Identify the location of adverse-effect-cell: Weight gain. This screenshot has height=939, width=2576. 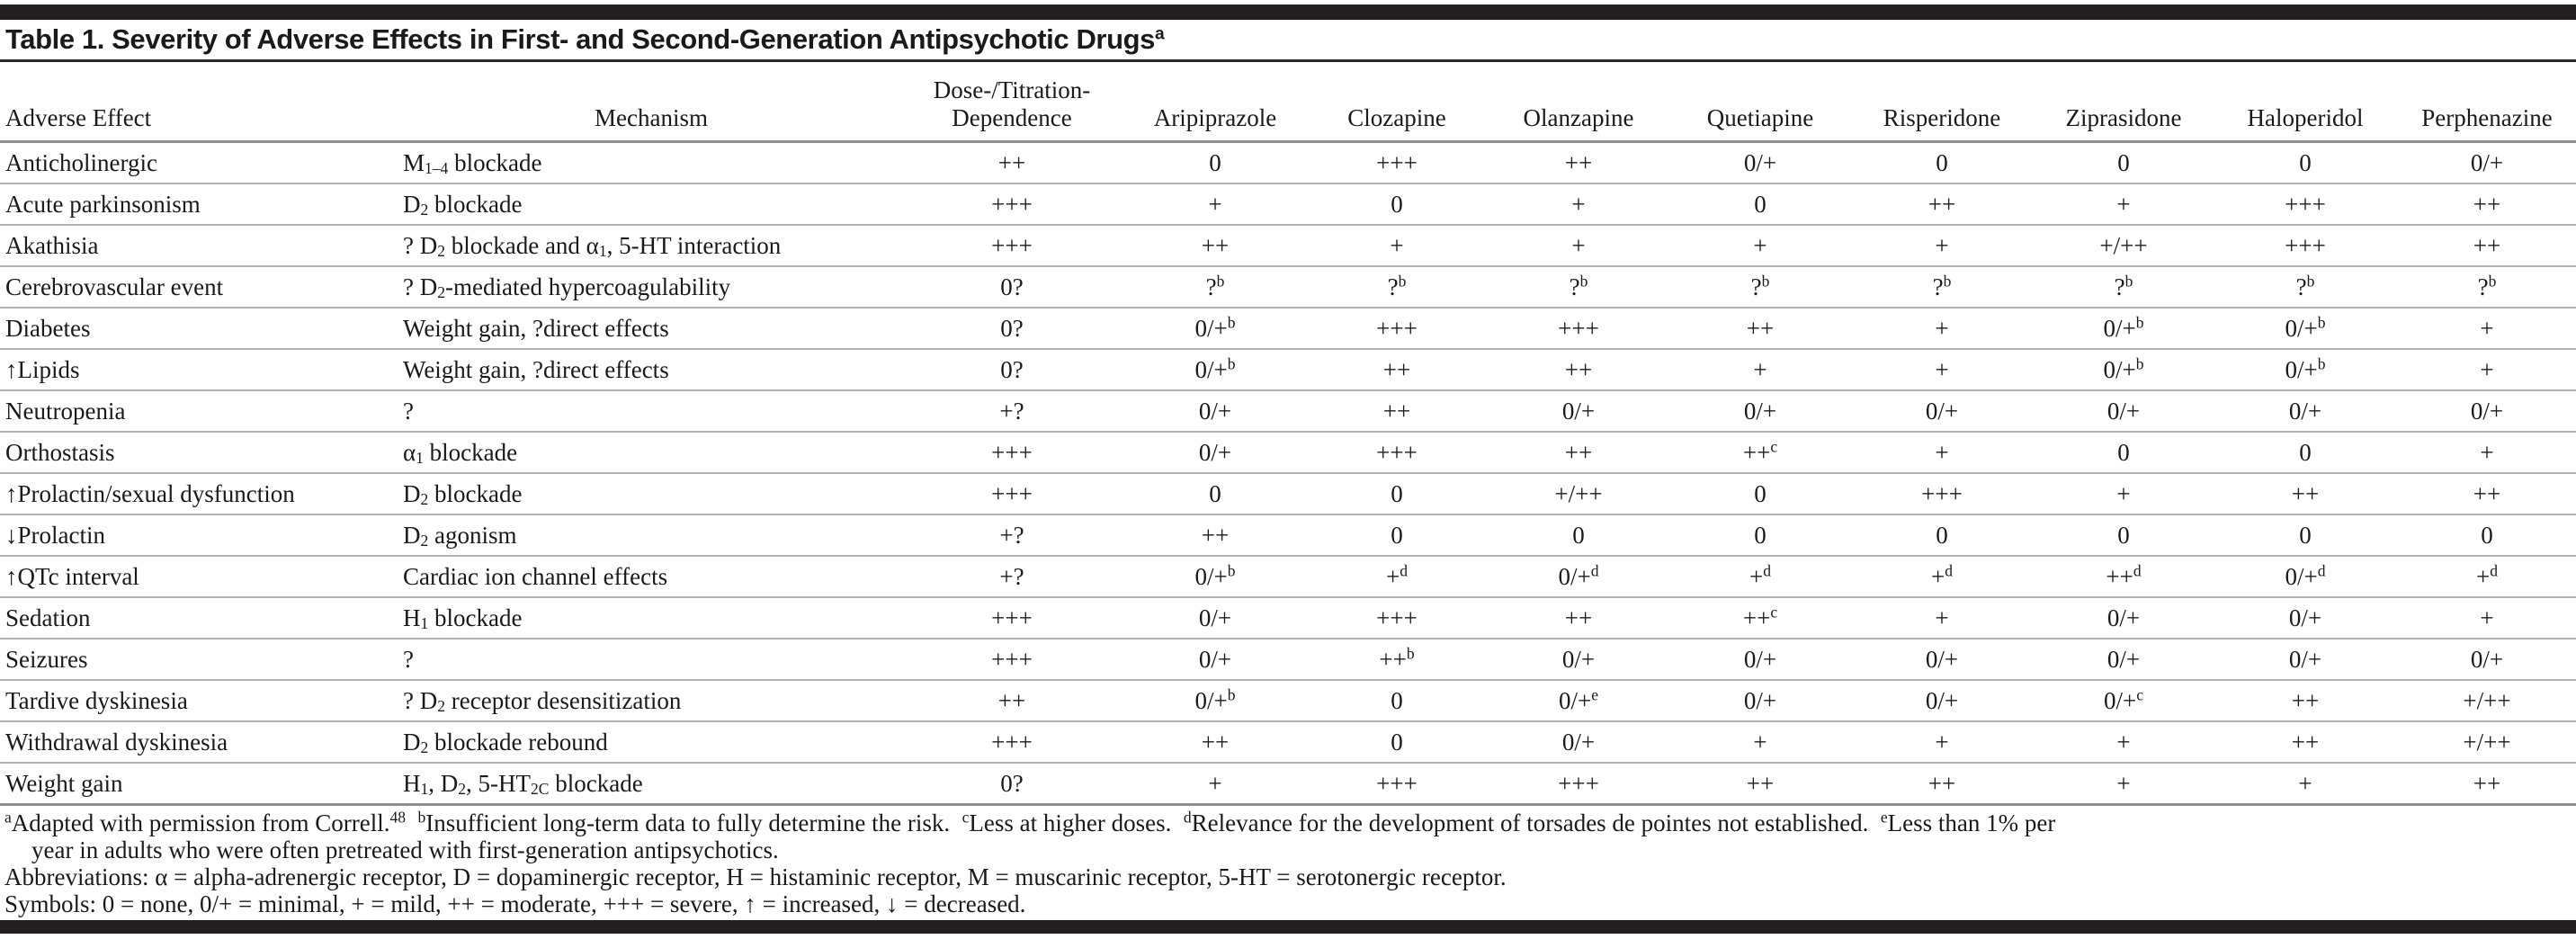
(201, 785).